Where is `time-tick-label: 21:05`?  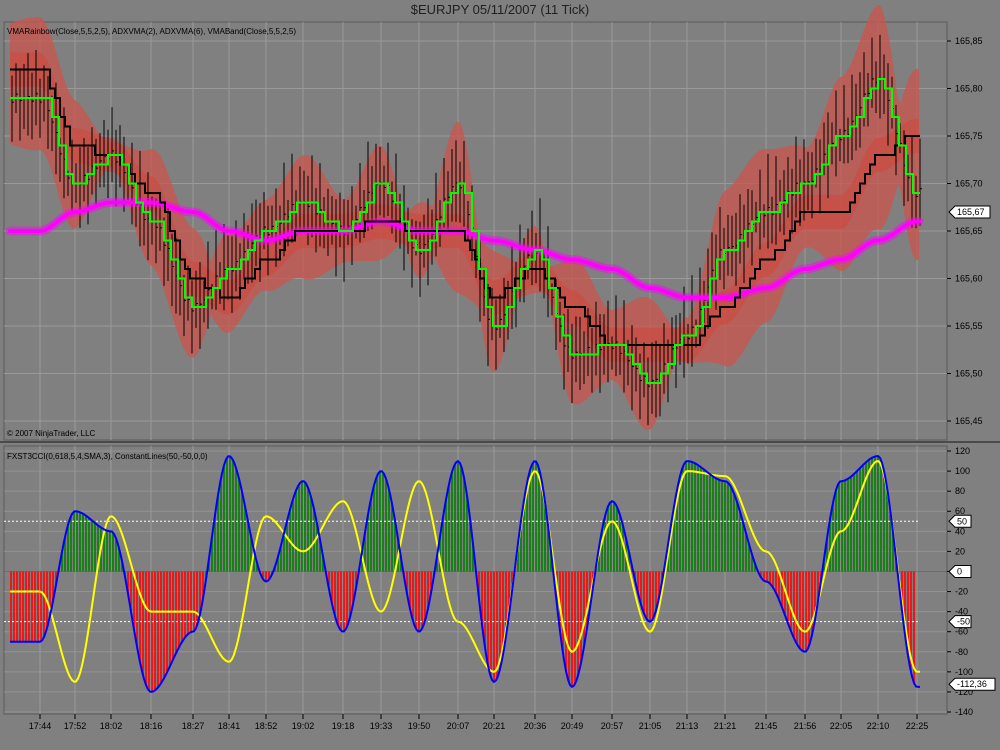
time-tick-label: 21:05 is located at coordinates (650, 726).